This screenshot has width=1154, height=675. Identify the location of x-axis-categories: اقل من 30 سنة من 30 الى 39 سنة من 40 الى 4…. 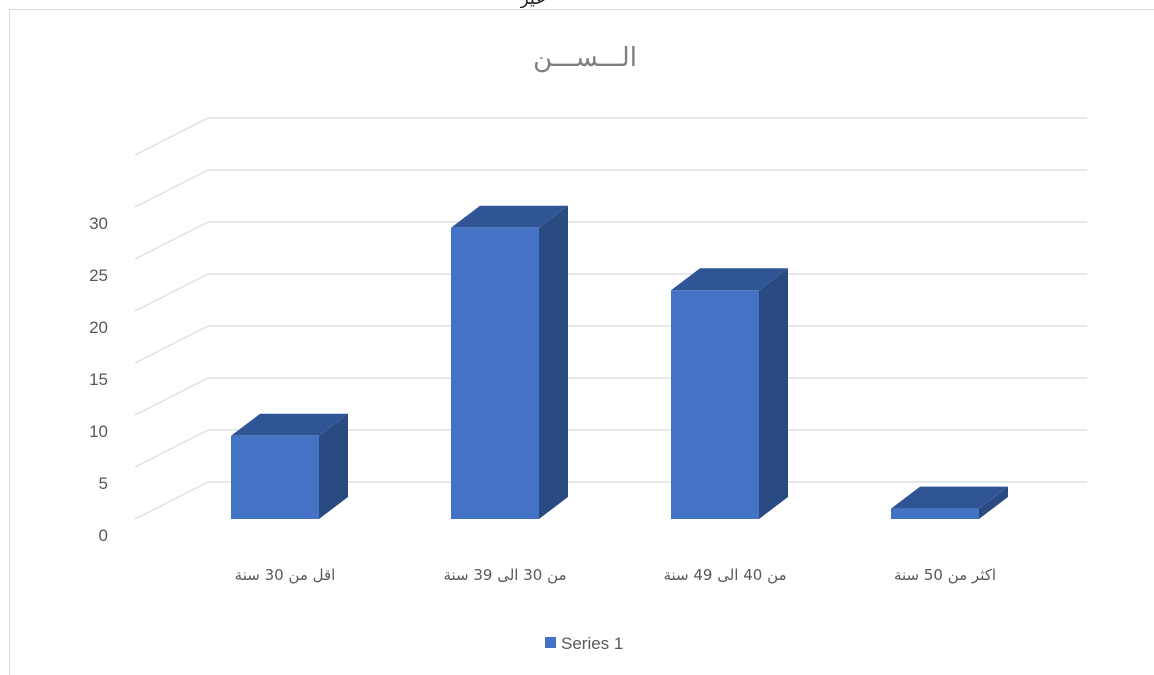
(615, 575).